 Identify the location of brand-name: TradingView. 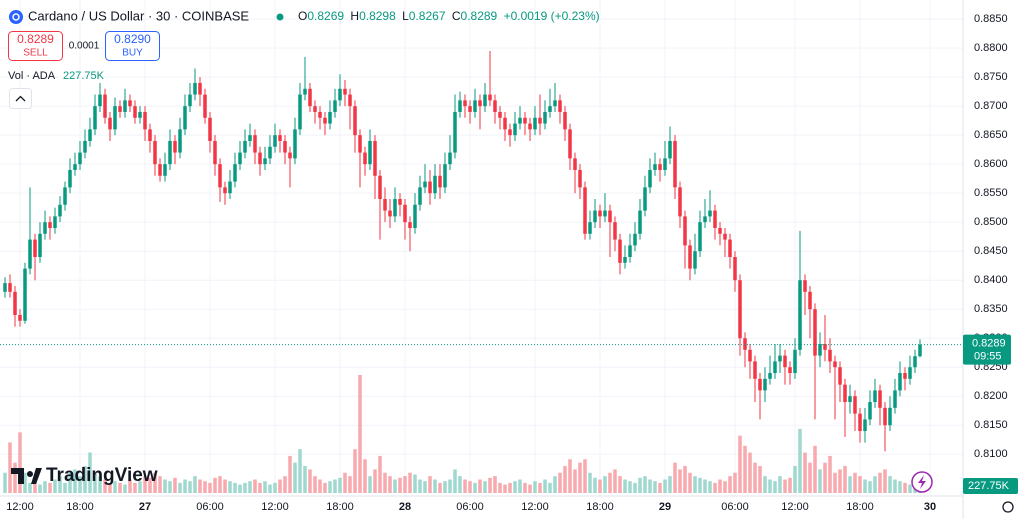
(102, 475).